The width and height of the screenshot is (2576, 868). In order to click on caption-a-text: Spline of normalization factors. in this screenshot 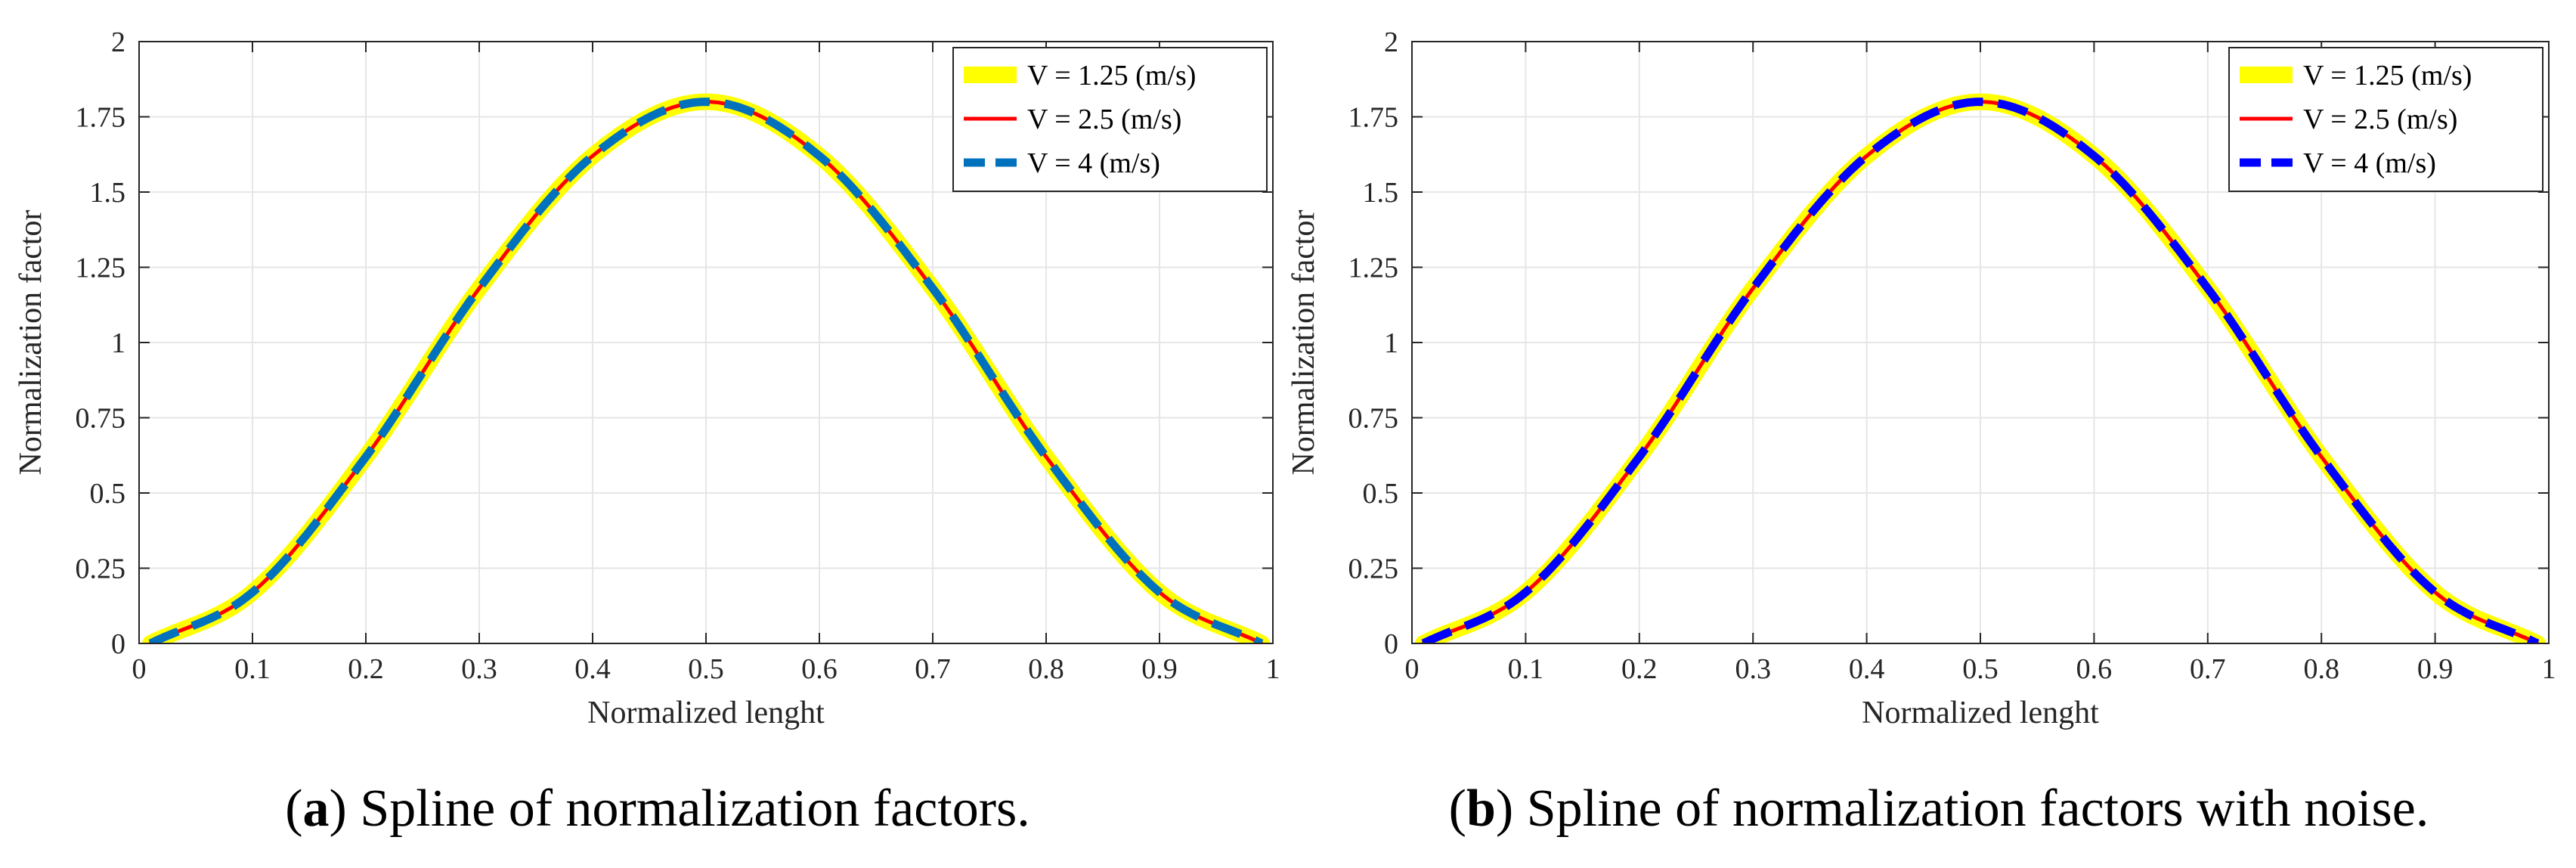, I will do `click(695, 809)`.